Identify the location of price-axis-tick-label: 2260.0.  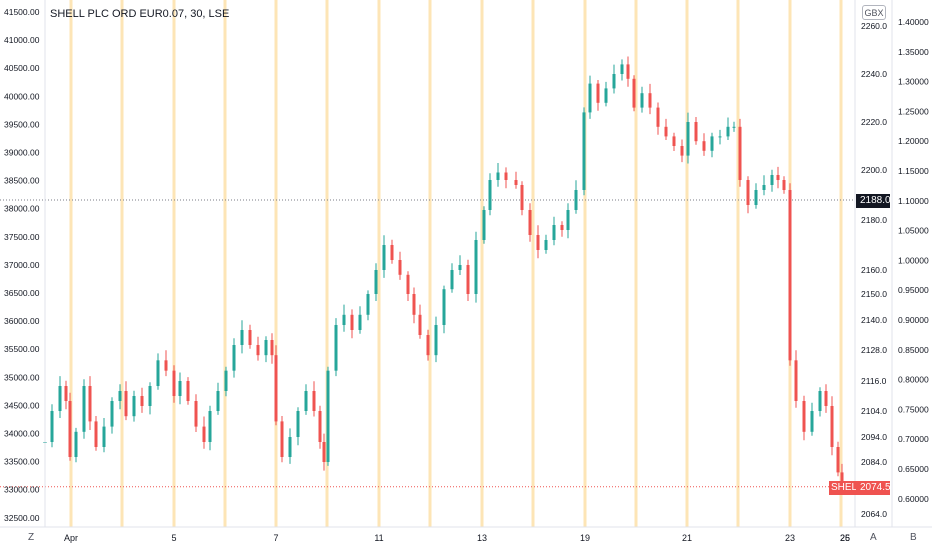
(874, 26).